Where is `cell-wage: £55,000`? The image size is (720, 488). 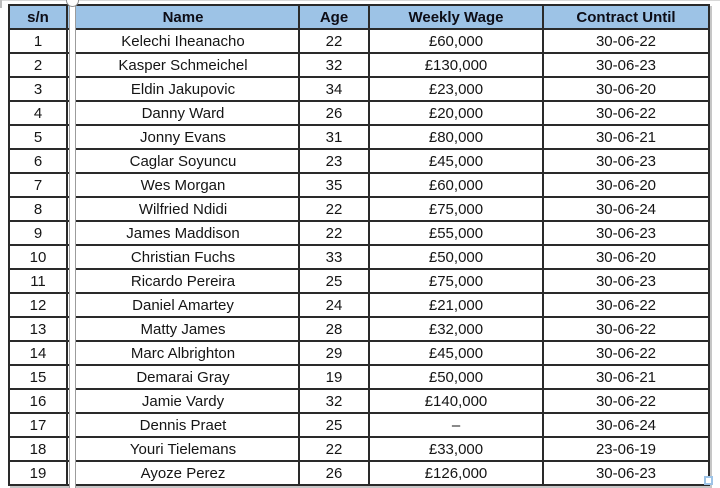 cell-wage: £55,000 is located at coordinates (456, 233).